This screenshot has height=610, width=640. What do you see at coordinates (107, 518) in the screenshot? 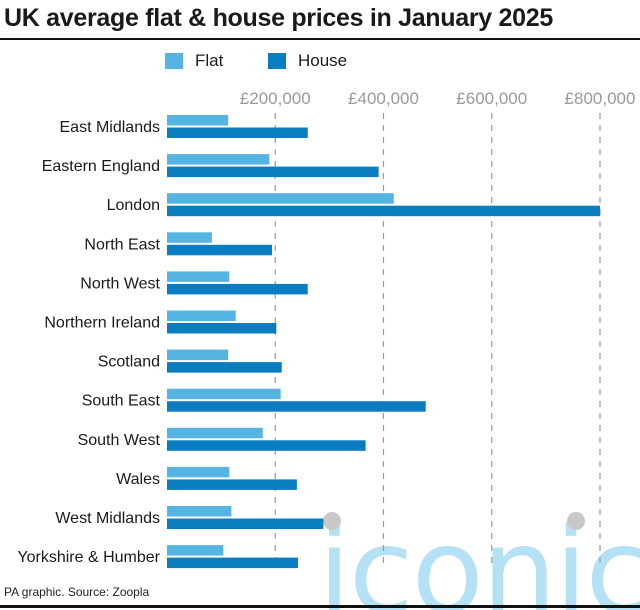
I see `category-label: West Midlands` at bounding box center [107, 518].